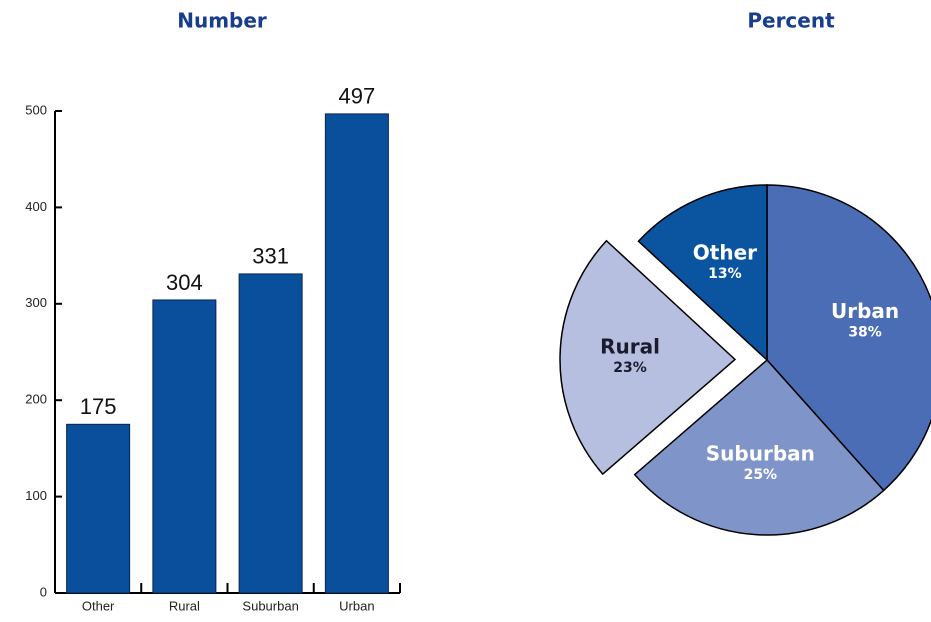 The height and width of the screenshot is (622, 931). I want to click on slice-name: Suburban, so click(760, 453).